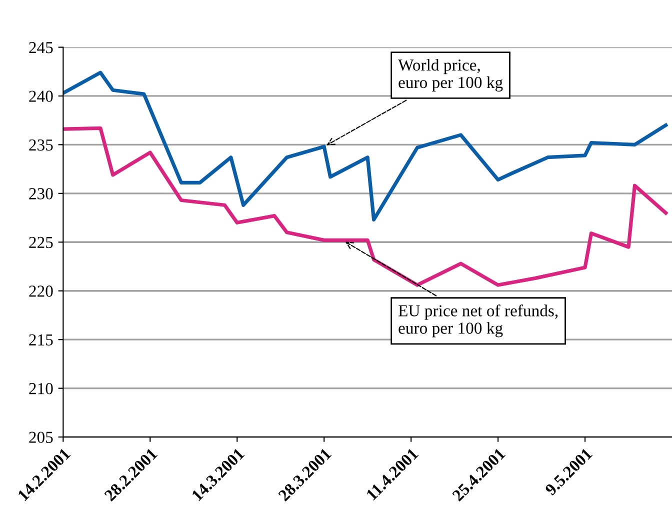 The width and height of the screenshot is (672, 531). I want to click on y-tick-label: 215, so click(41, 340).